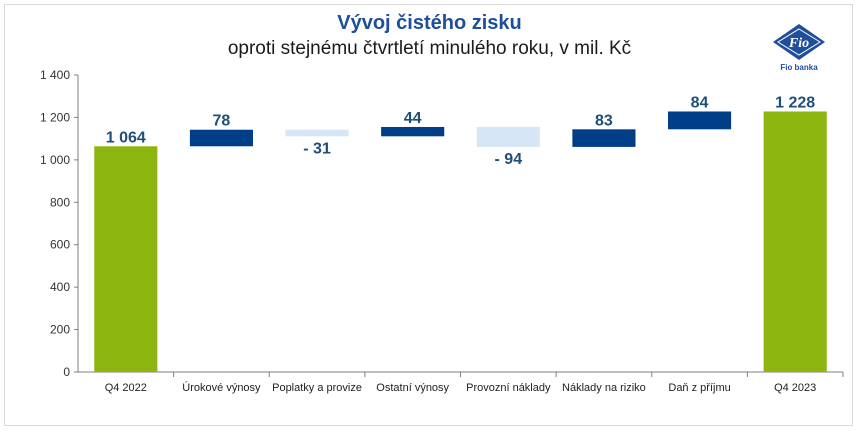 The height and width of the screenshot is (432, 859). What do you see at coordinates (508, 388) in the screenshot?
I see `x-tick-label: Provozní náklady` at bounding box center [508, 388].